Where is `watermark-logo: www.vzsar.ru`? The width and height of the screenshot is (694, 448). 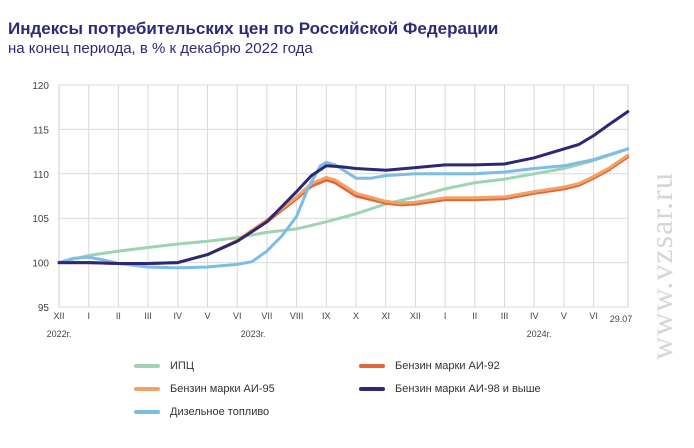
watermark-logo: www.vzsar.ru is located at coordinates (661, 266).